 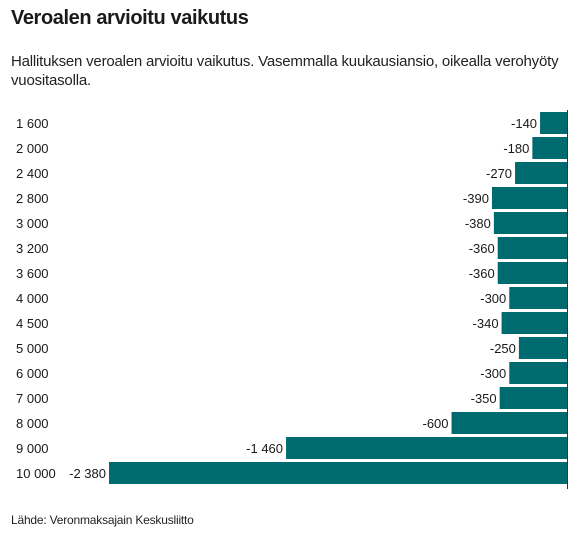 What do you see at coordinates (102, 520) in the screenshot?
I see `source-note: Lähde: Veronmaksajain Keskusliitto` at bounding box center [102, 520].